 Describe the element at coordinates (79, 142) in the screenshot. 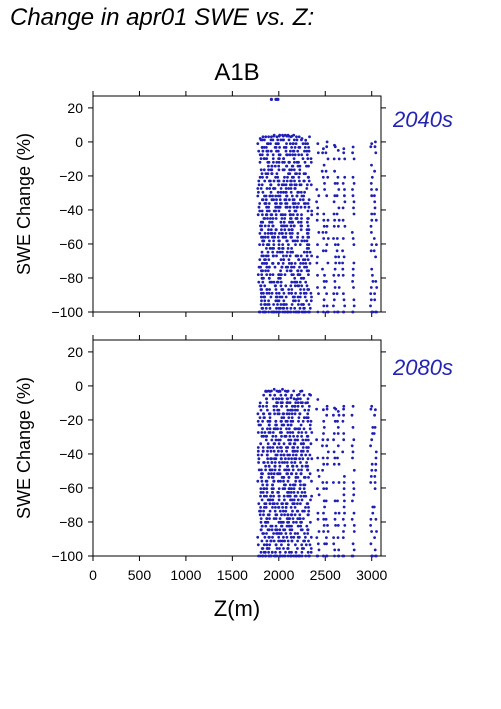

I see `y-tick-label: 0` at that location.